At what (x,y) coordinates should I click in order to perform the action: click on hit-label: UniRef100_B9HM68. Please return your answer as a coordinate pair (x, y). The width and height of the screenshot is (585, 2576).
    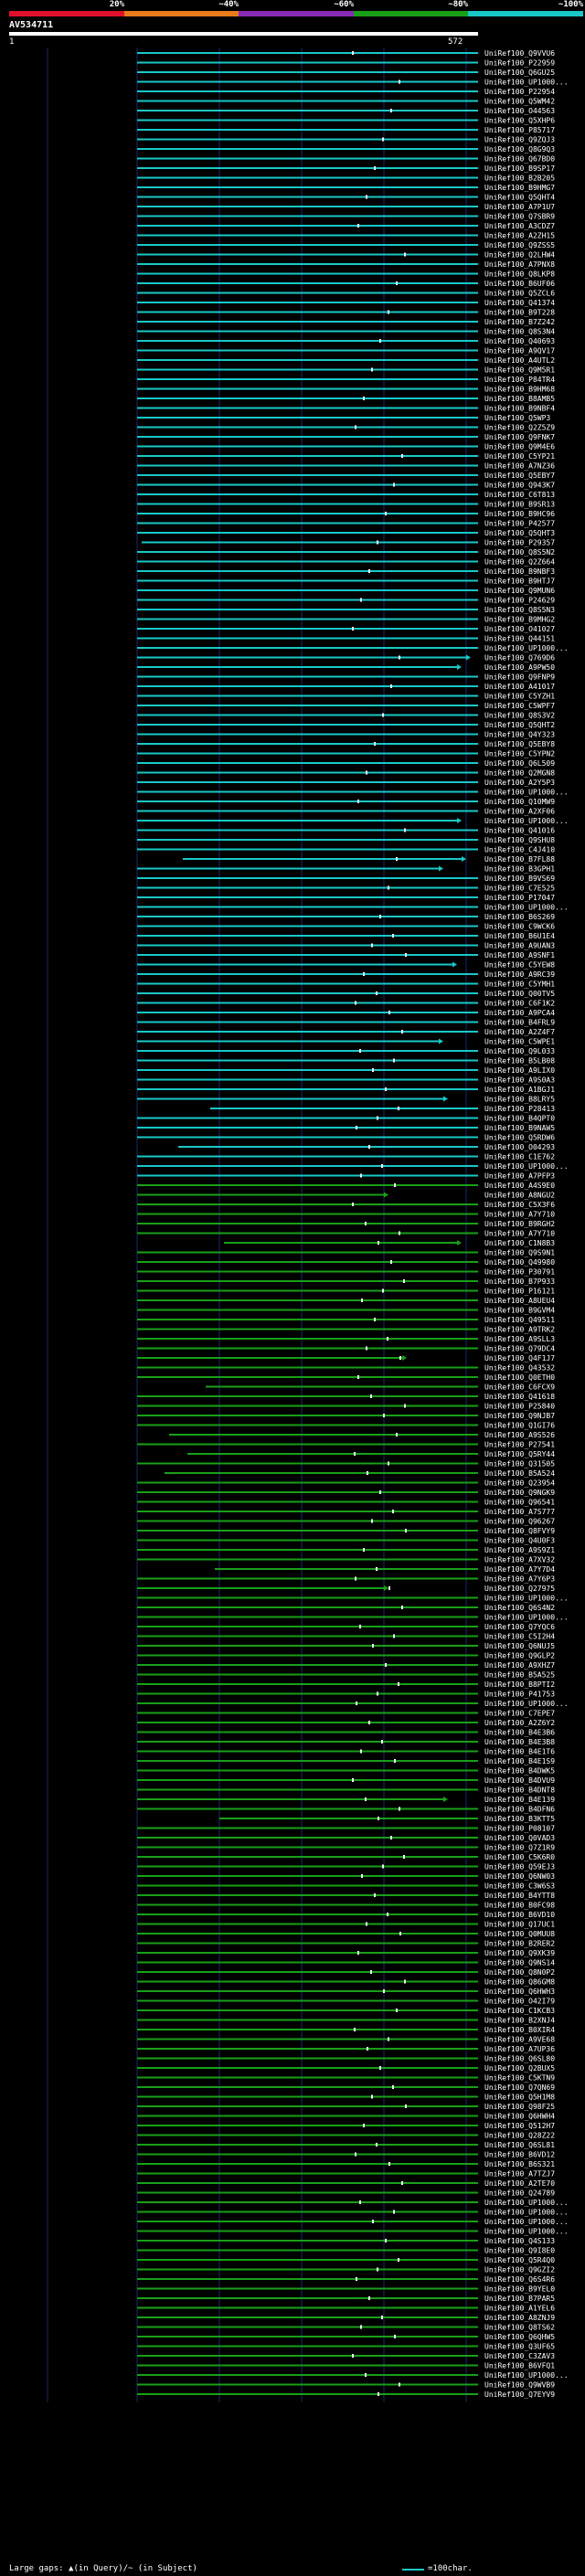
    Looking at the image, I should click on (519, 390).